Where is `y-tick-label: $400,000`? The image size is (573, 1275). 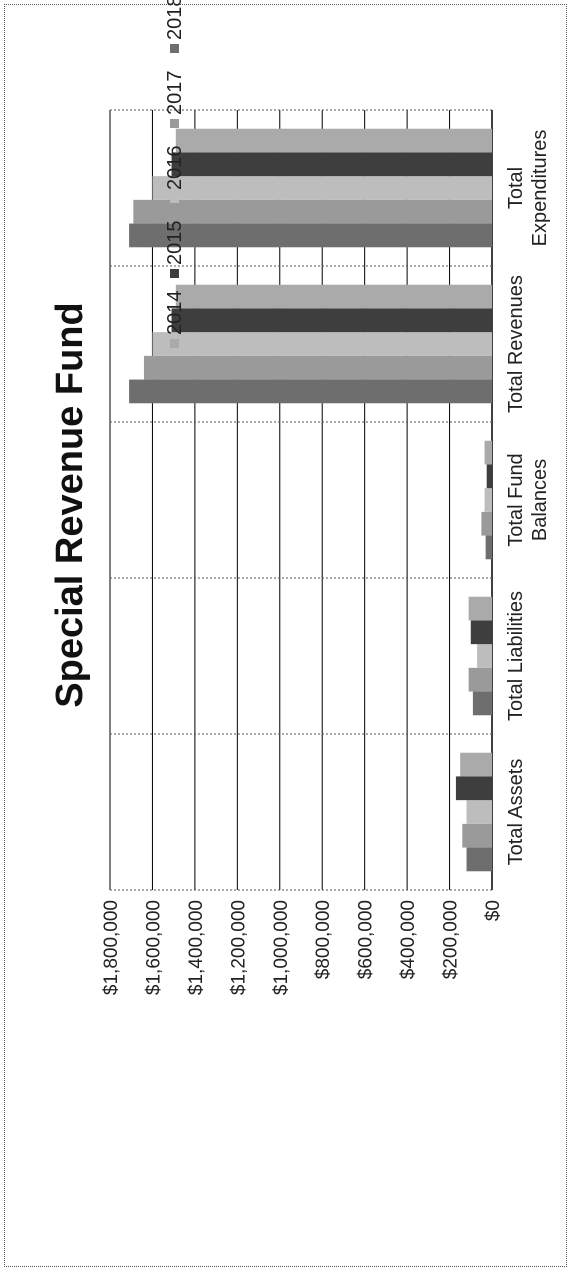 y-tick-label: $400,000 is located at coordinates (408, 939).